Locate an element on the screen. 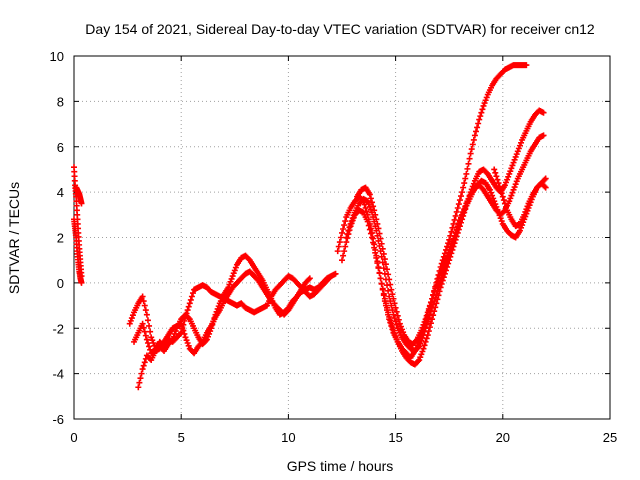  y-tick-label: -6 is located at coordinates (58, 419).